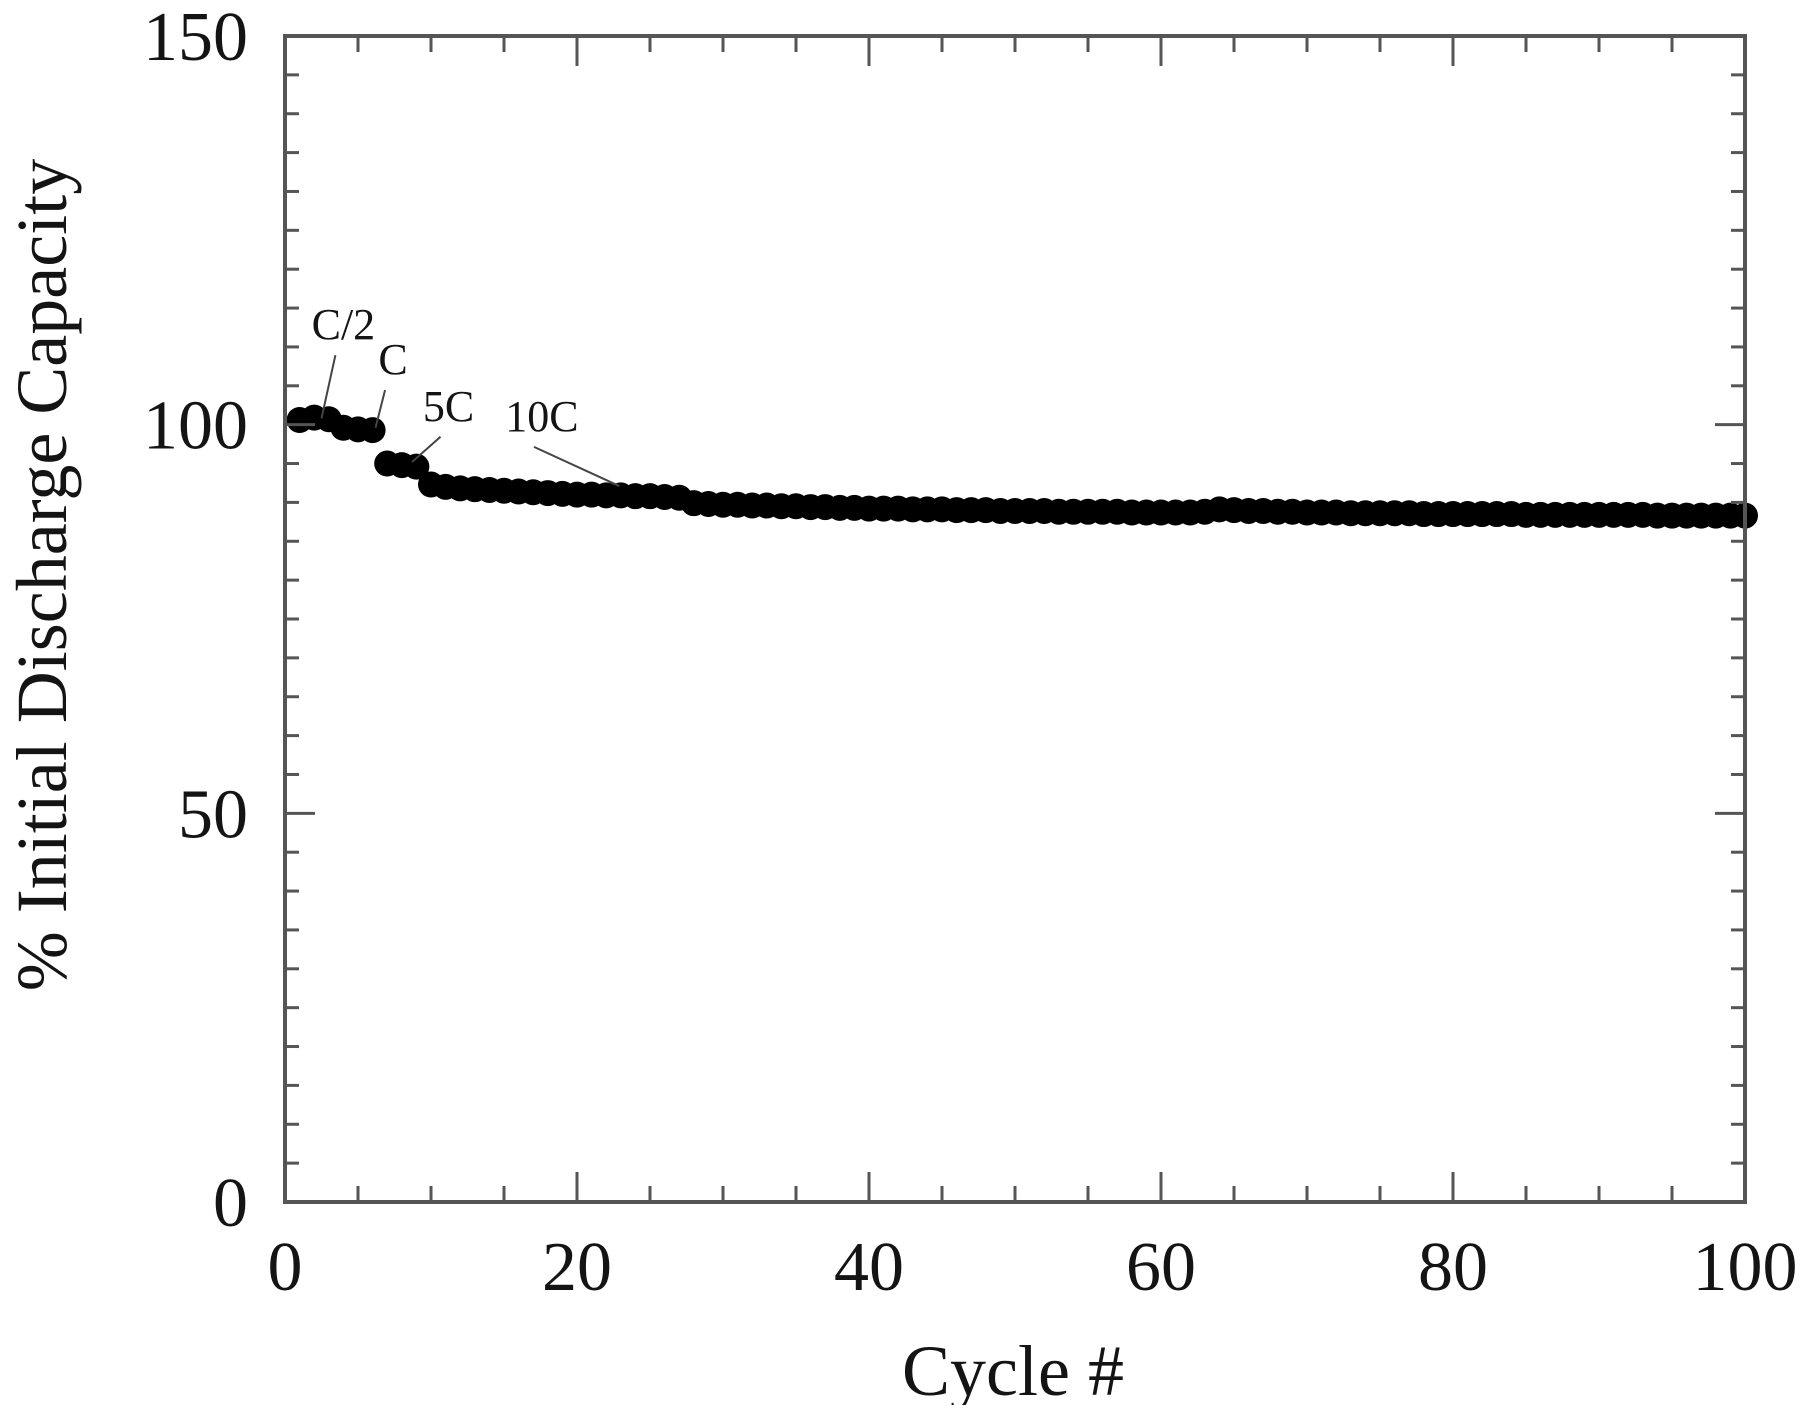  Describe the element at coordinates (230, 1203) in the screenshot. I see `y-tick-label: 0` at that location.